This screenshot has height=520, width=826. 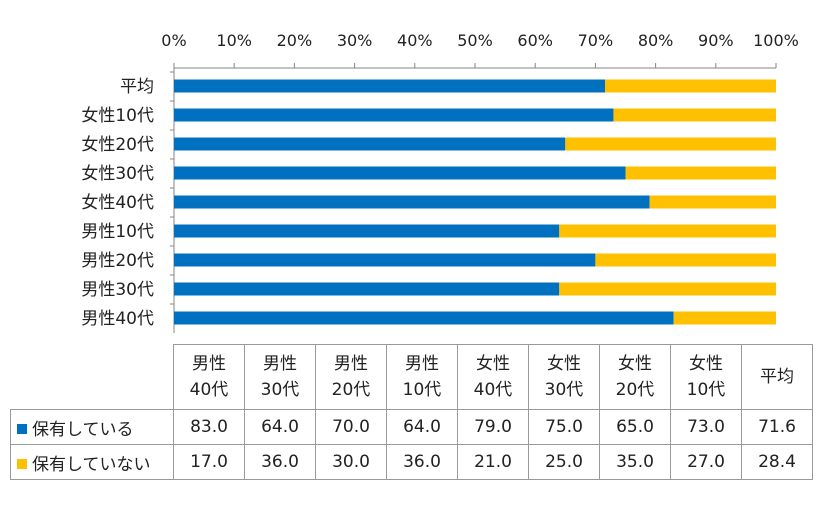 What do you see at coordinates (415, 40) in the screenshot?
I see `x-tick-label: 40%` at bounding box center [415, 40].